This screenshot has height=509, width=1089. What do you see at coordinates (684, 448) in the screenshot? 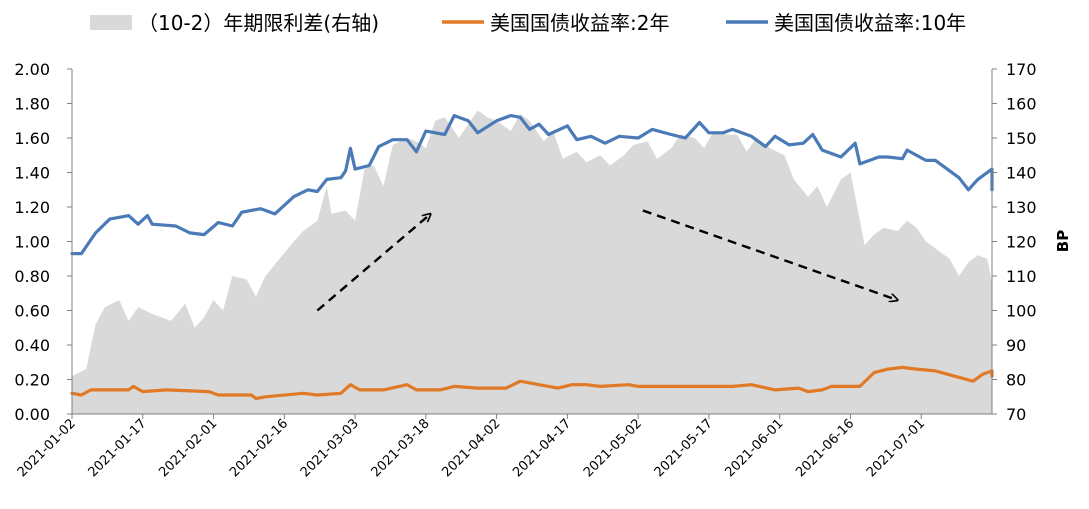
I see `x-tick-label: 2021-05-17` at bounding box center [684, 448].